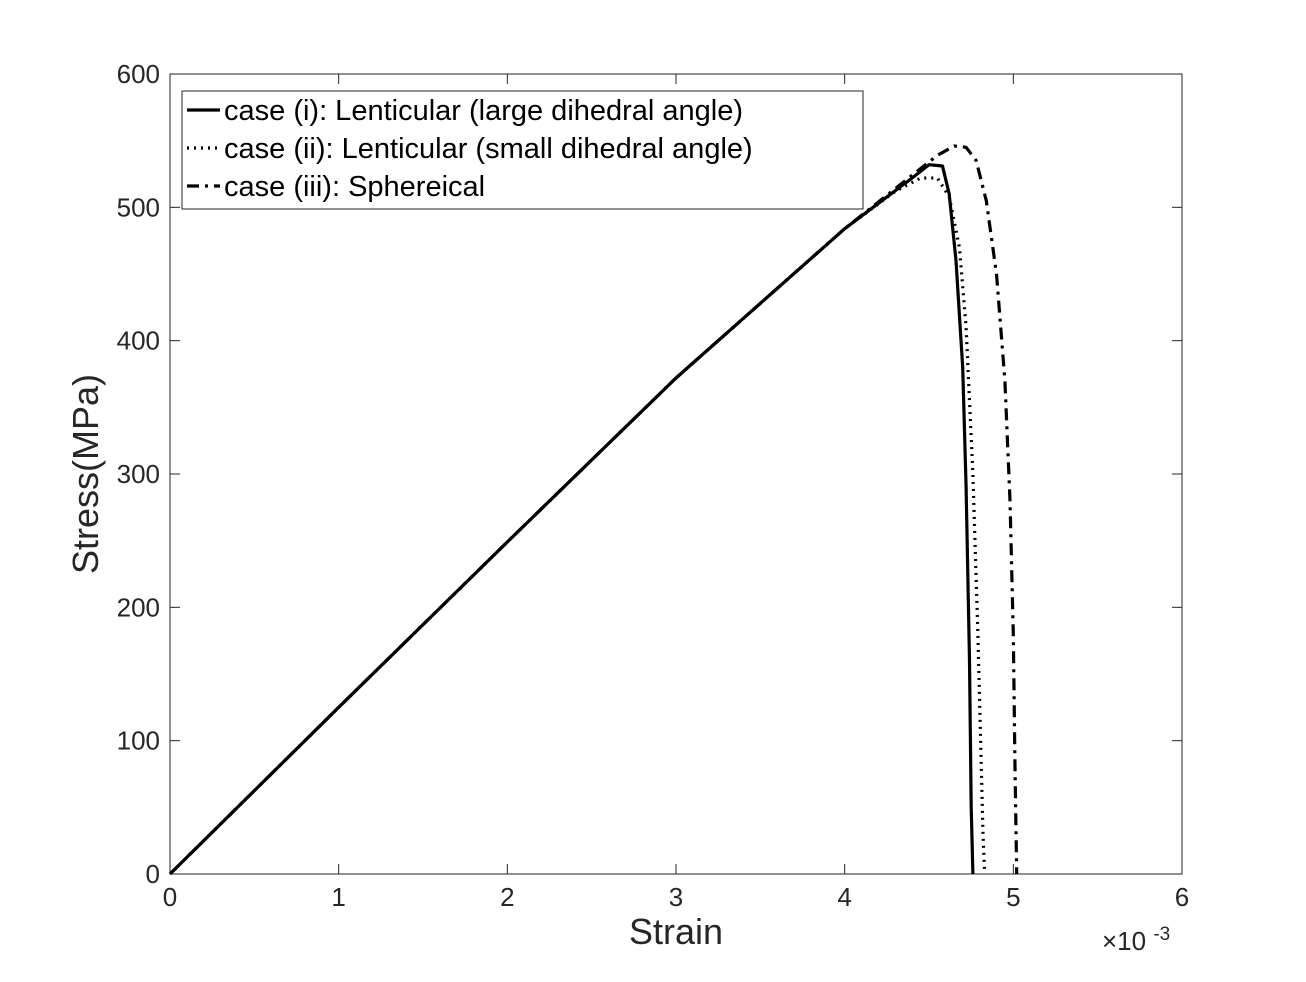 The height and width of the screenshot is (982, 1306). Describe the element at coordinates (138, 607) in the screenshot. I see `y-tick-label: 200` at that location.